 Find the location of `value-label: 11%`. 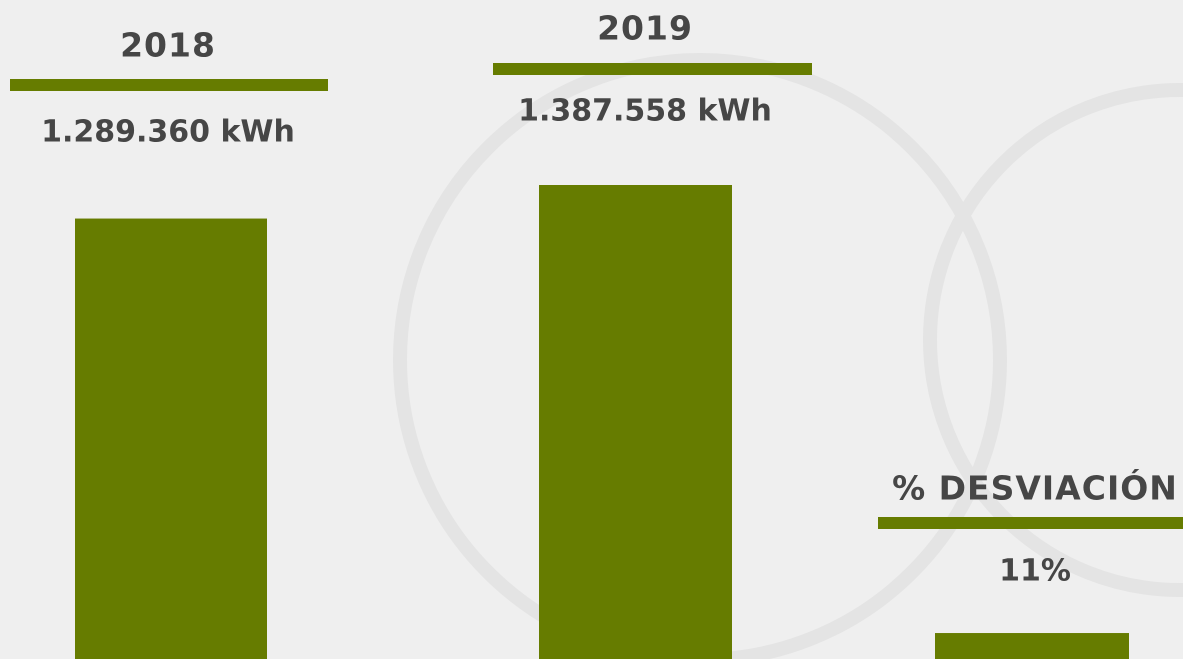

value-label: 11% is located at coordinates (1035, 571).